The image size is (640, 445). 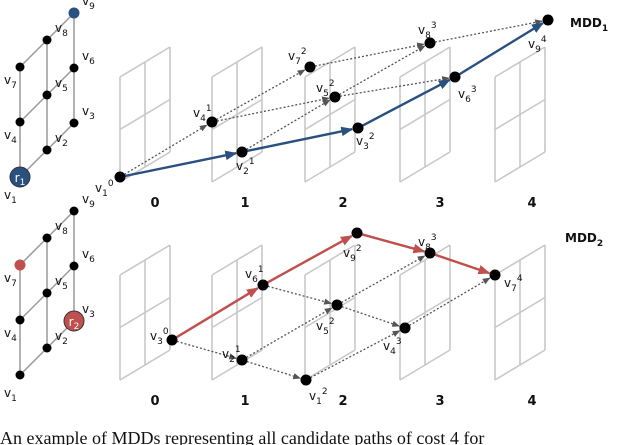 What do you see at coordinates (255, 280) in the screenshot?
I see `label-part: 6` at bounding box center [255, 280].